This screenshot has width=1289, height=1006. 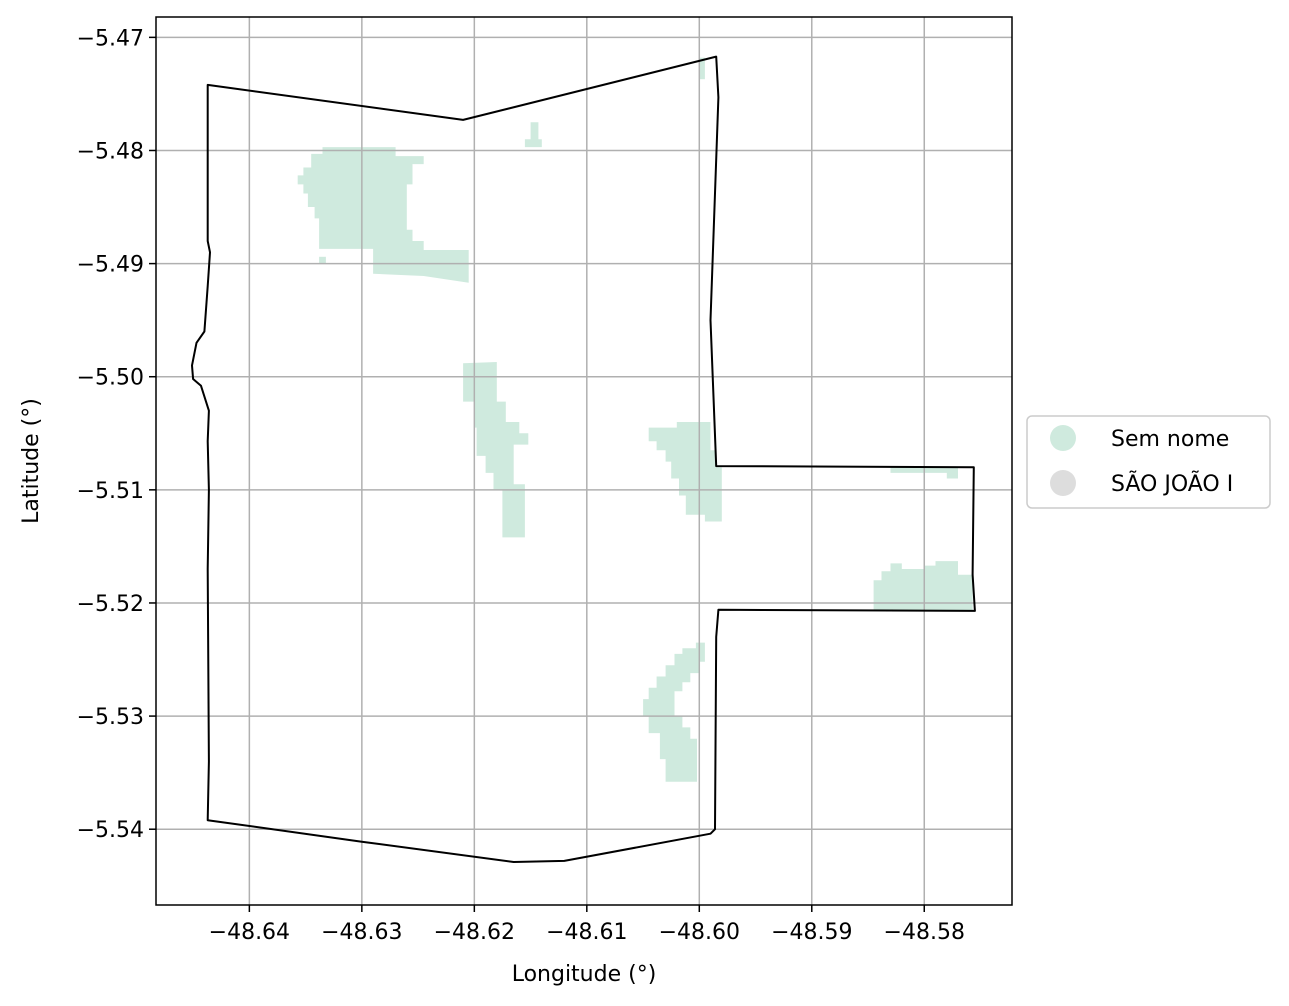 I want to click on y-axis-label: Latitude (°), so click(x=31, y=461).